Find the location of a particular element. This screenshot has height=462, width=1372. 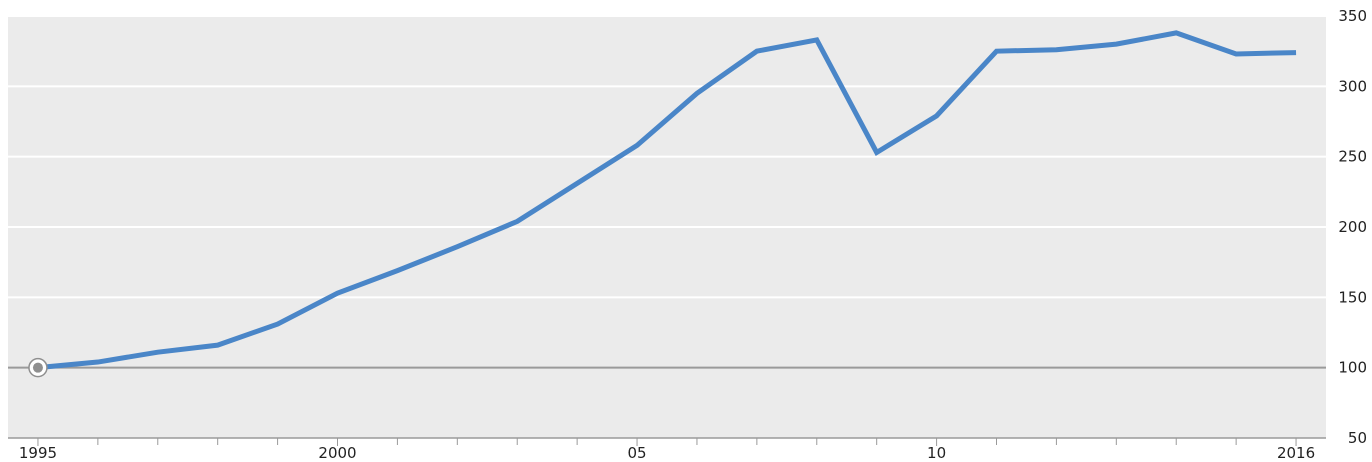

y-tick-label-350: 350 is located at coordinates (1352, 16).